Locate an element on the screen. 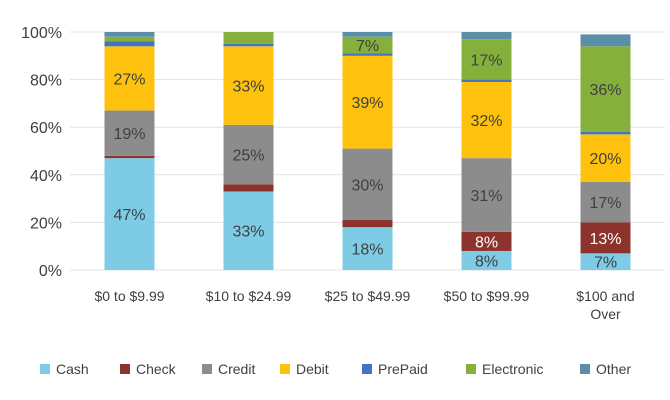 The image size is (670, 400). x-tick-label: $100 and is located at coordinates (605, 296).